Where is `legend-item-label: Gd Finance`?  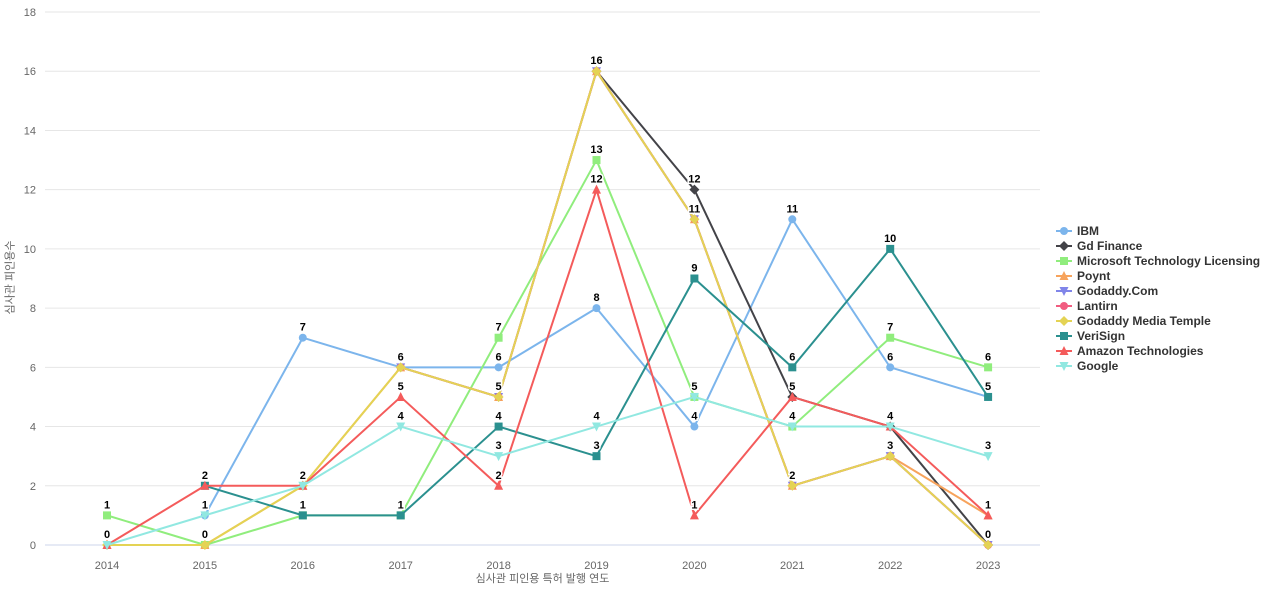
legend-item-label: Gd Finance is located at coordinates (1110, 245).